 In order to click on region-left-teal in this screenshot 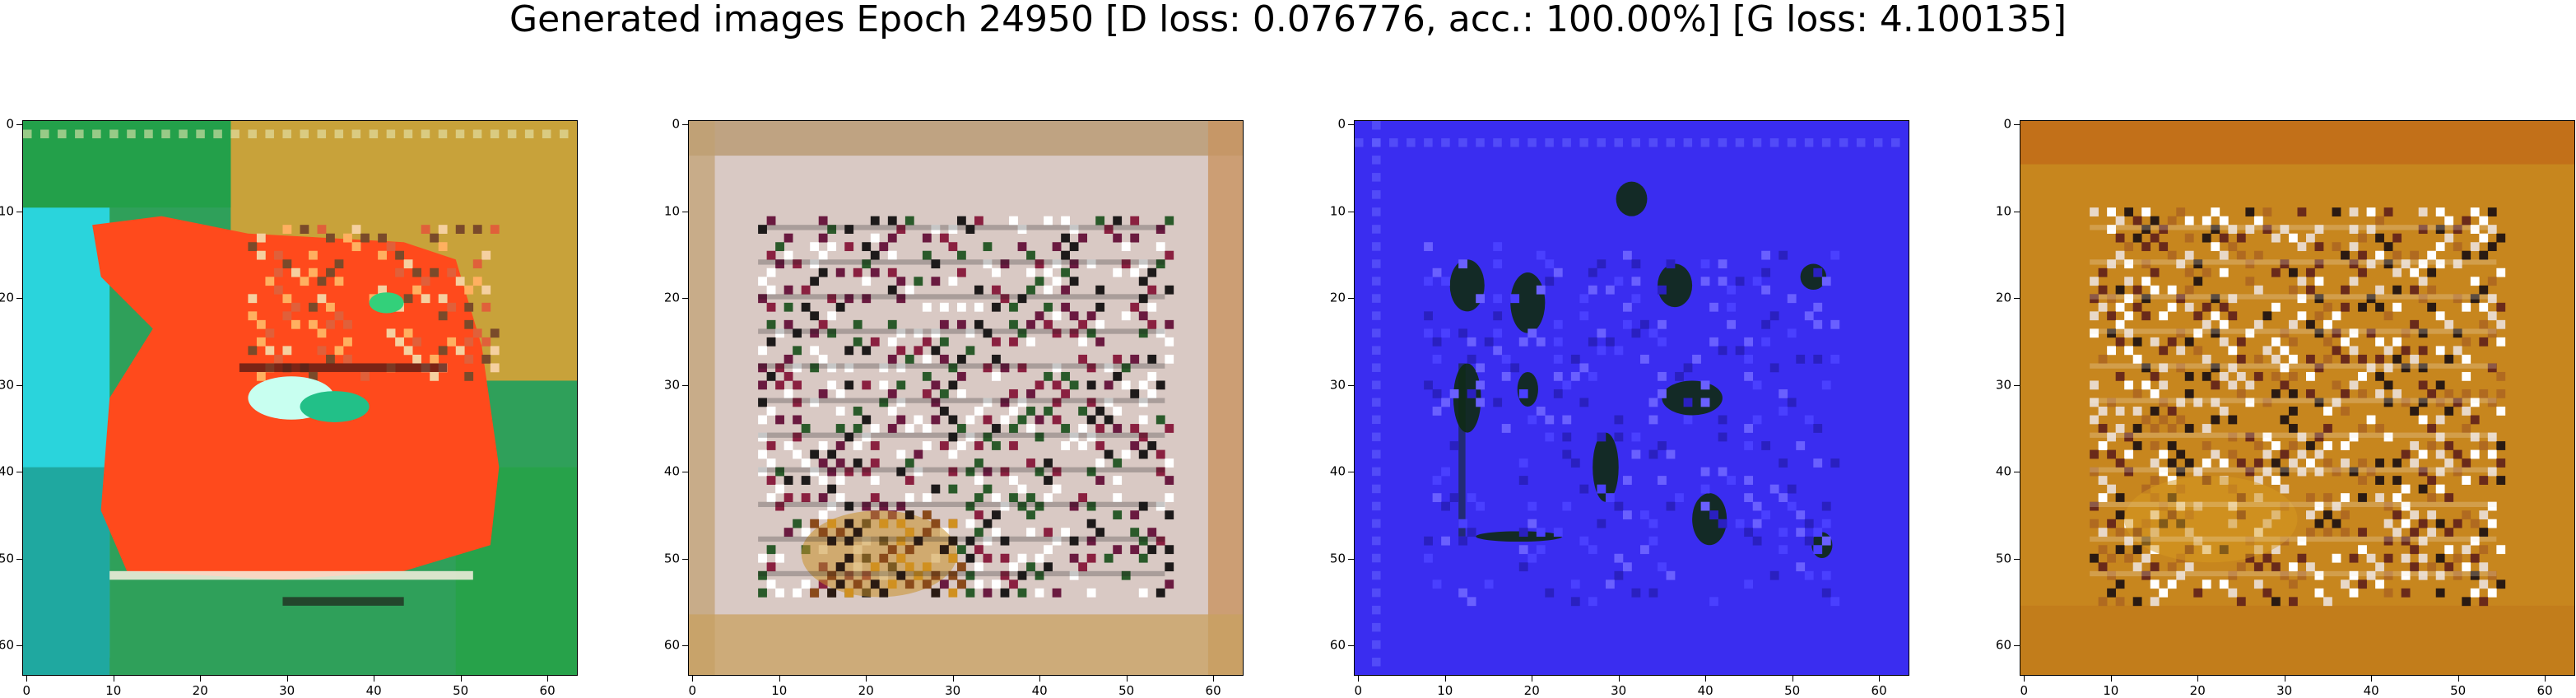, I will do `click(66, 571)`.